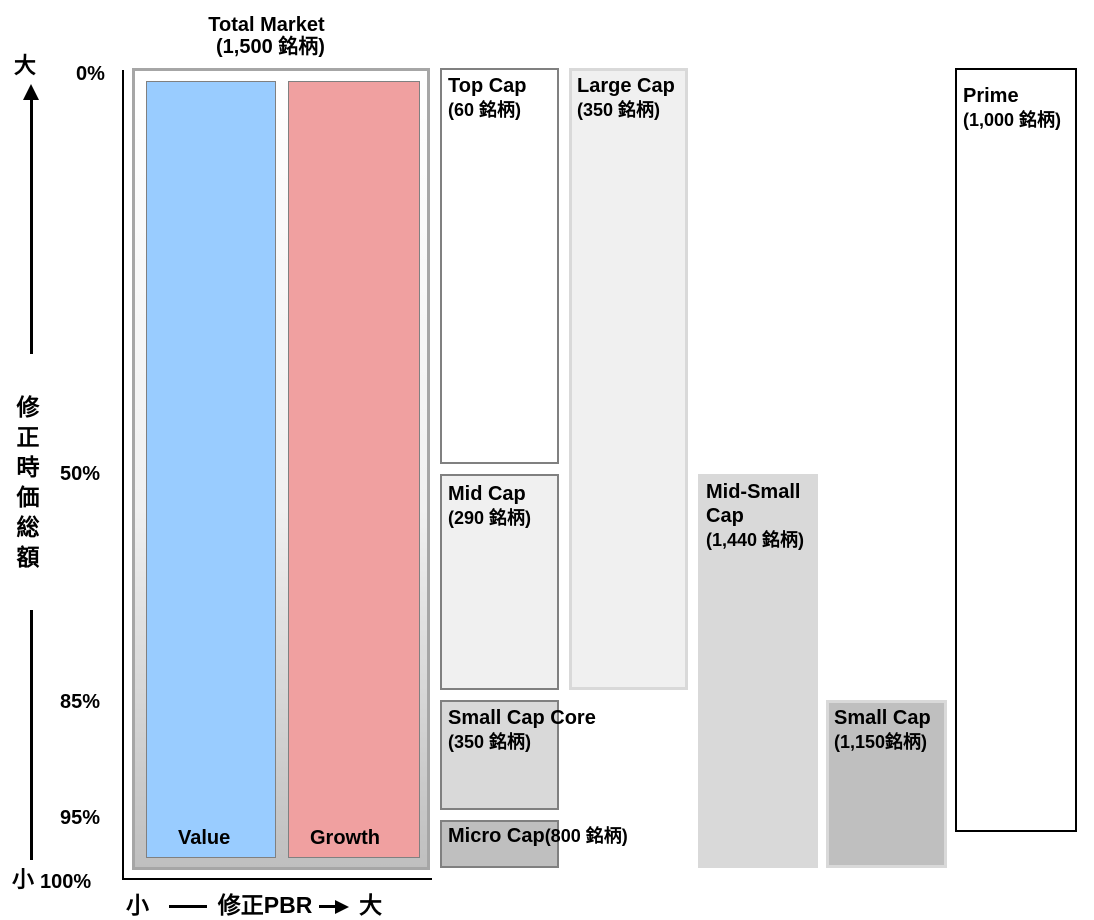 This screenshot has width=1094, height=920. Describe the element at coordinates (1012, 108) in the screenshot. I see `prime-label: Prime (1,000 銘柄)` at that location.